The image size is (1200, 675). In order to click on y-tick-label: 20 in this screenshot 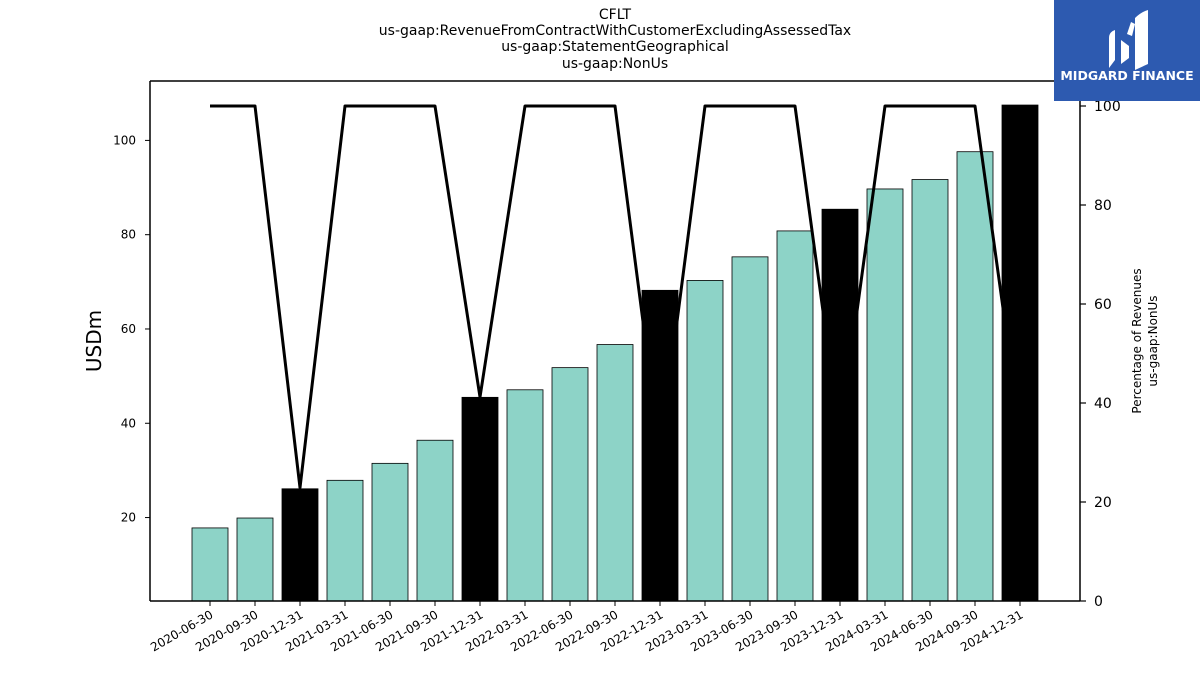, I will do `click(128, 518)`.